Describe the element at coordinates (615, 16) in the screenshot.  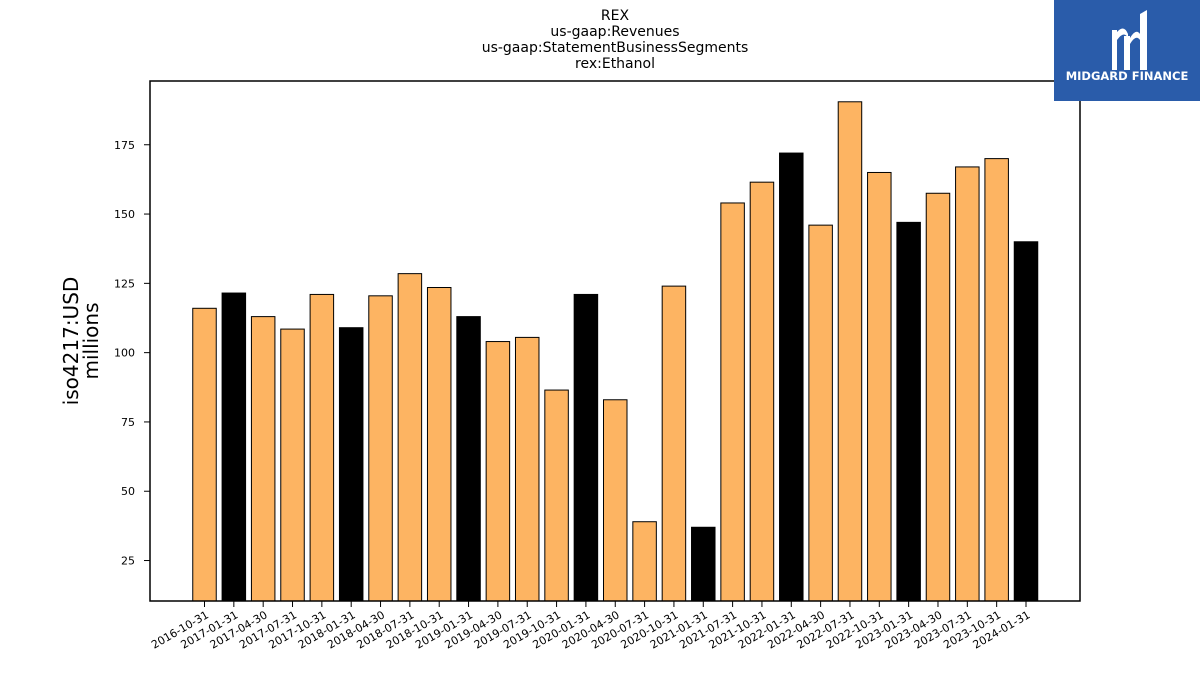
I see `chart-title-line: REX` at that location.